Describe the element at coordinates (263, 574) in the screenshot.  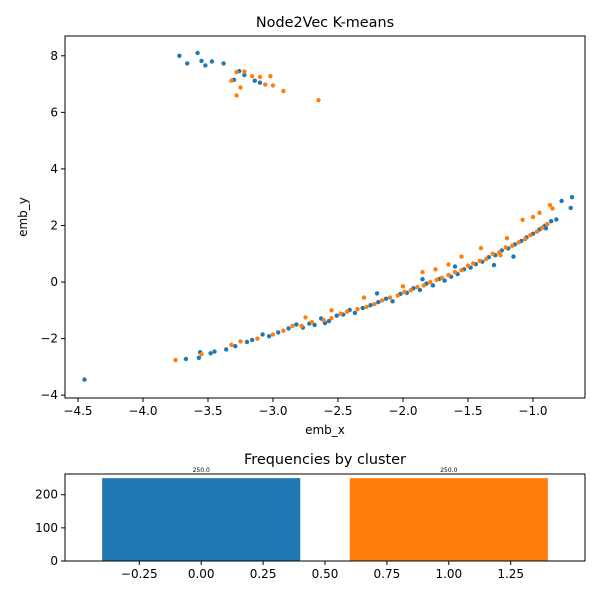
I see `bar-x-tick-label: 0.25` at that location.